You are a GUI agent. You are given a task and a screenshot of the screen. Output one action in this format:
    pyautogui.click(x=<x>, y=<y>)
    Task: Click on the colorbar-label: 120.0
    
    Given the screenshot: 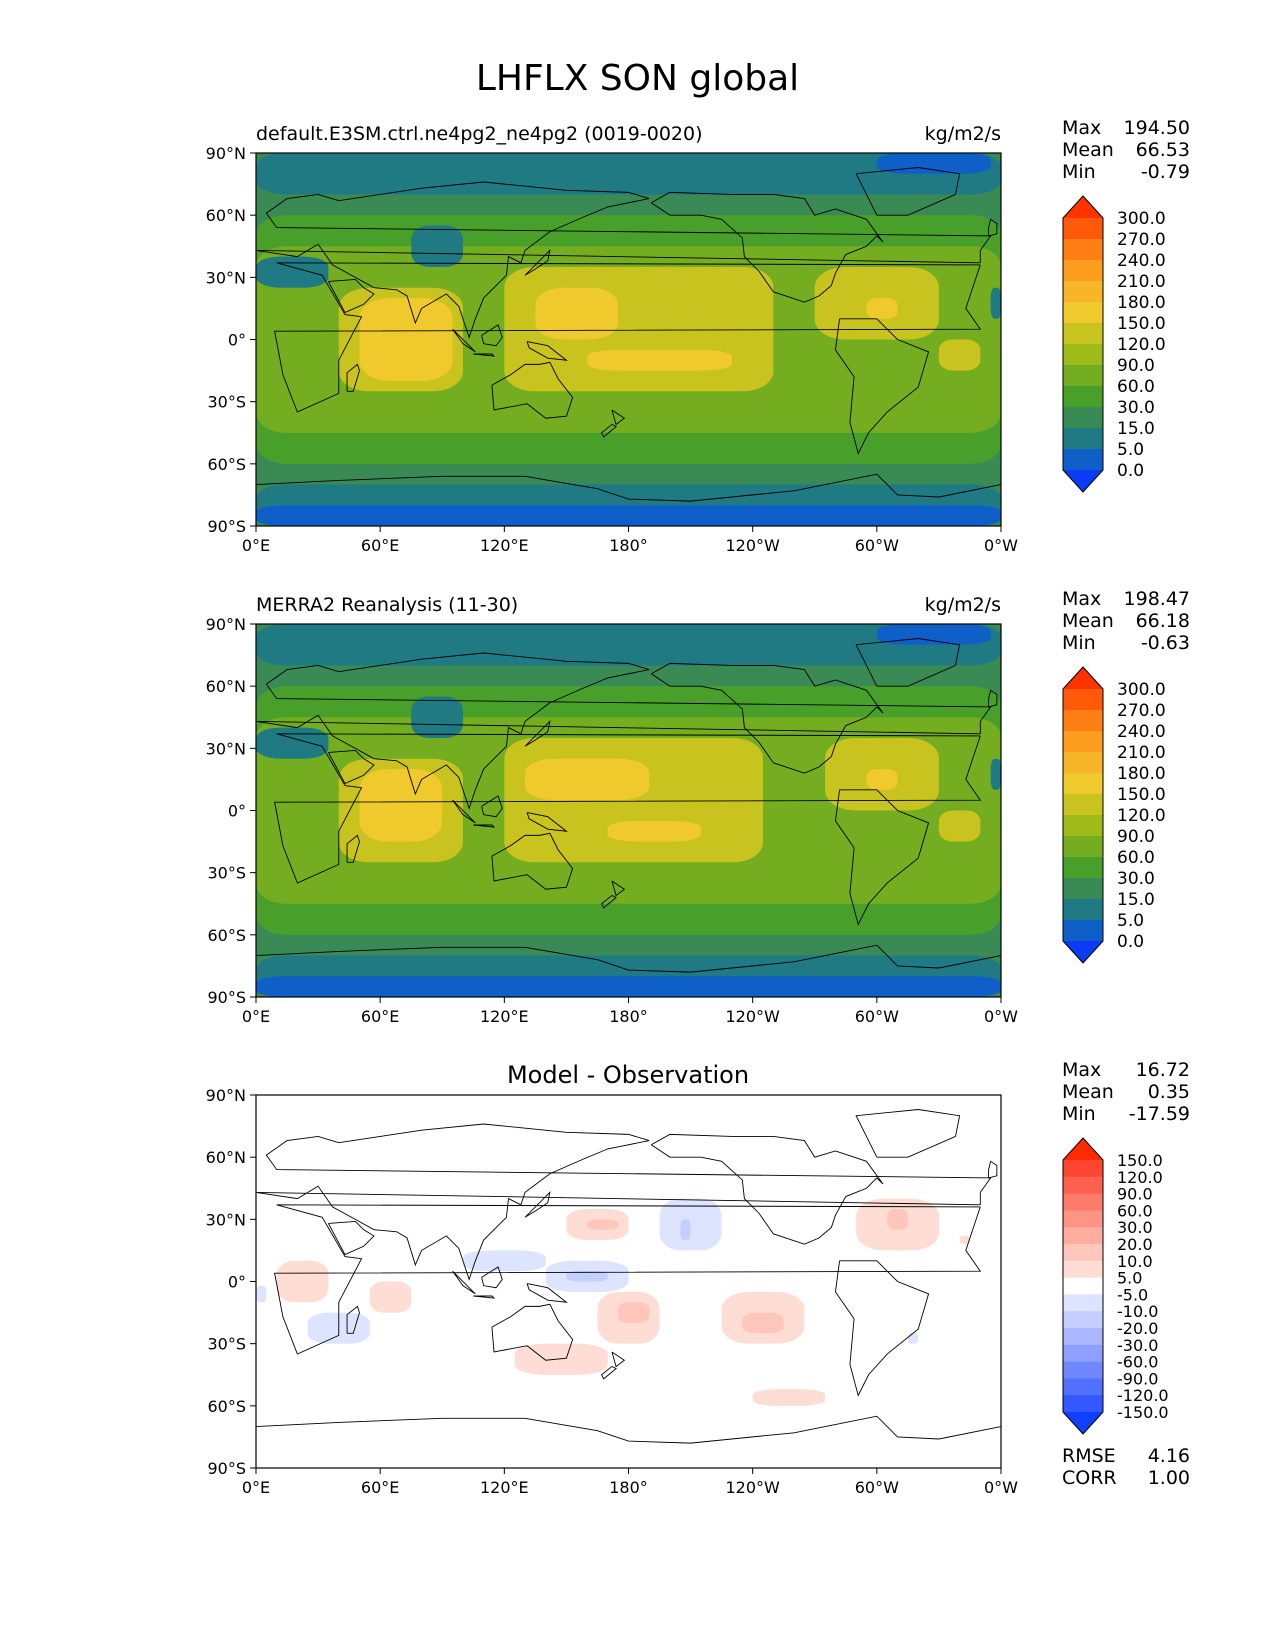 What is the action you would take?
    pyautogui.click(x=1141, y=345)
    